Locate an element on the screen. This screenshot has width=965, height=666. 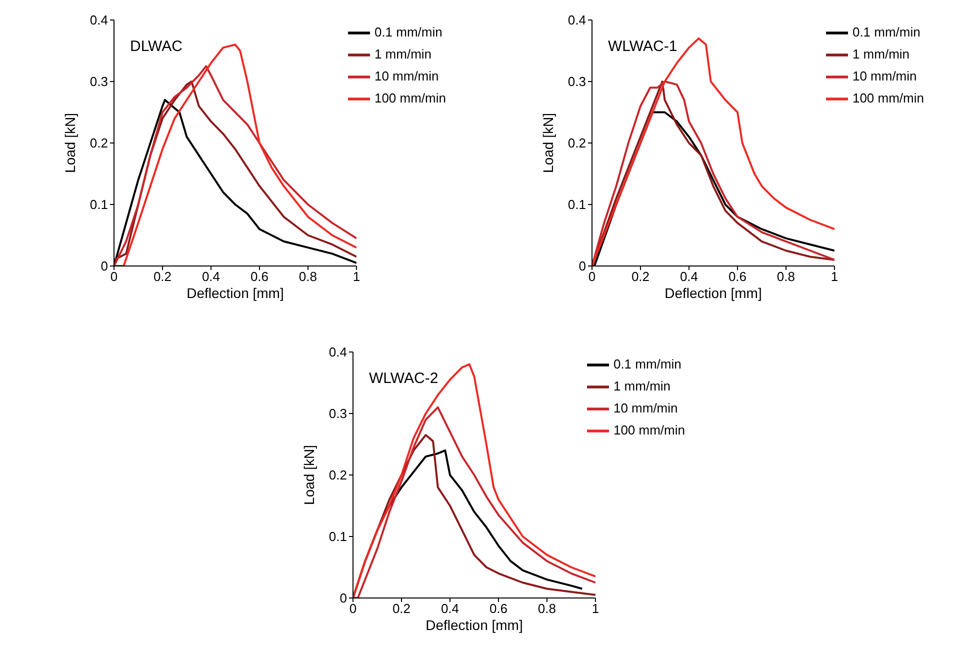
text: WLWAC-2 is located at coordinates (403, 378).